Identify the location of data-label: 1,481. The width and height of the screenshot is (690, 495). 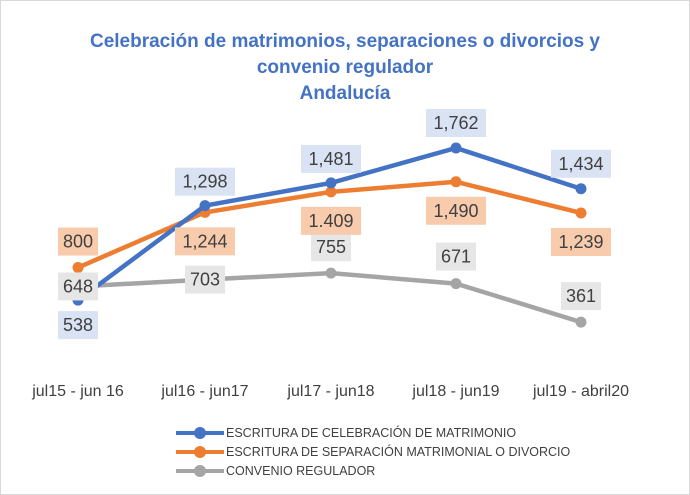
(330, 159).